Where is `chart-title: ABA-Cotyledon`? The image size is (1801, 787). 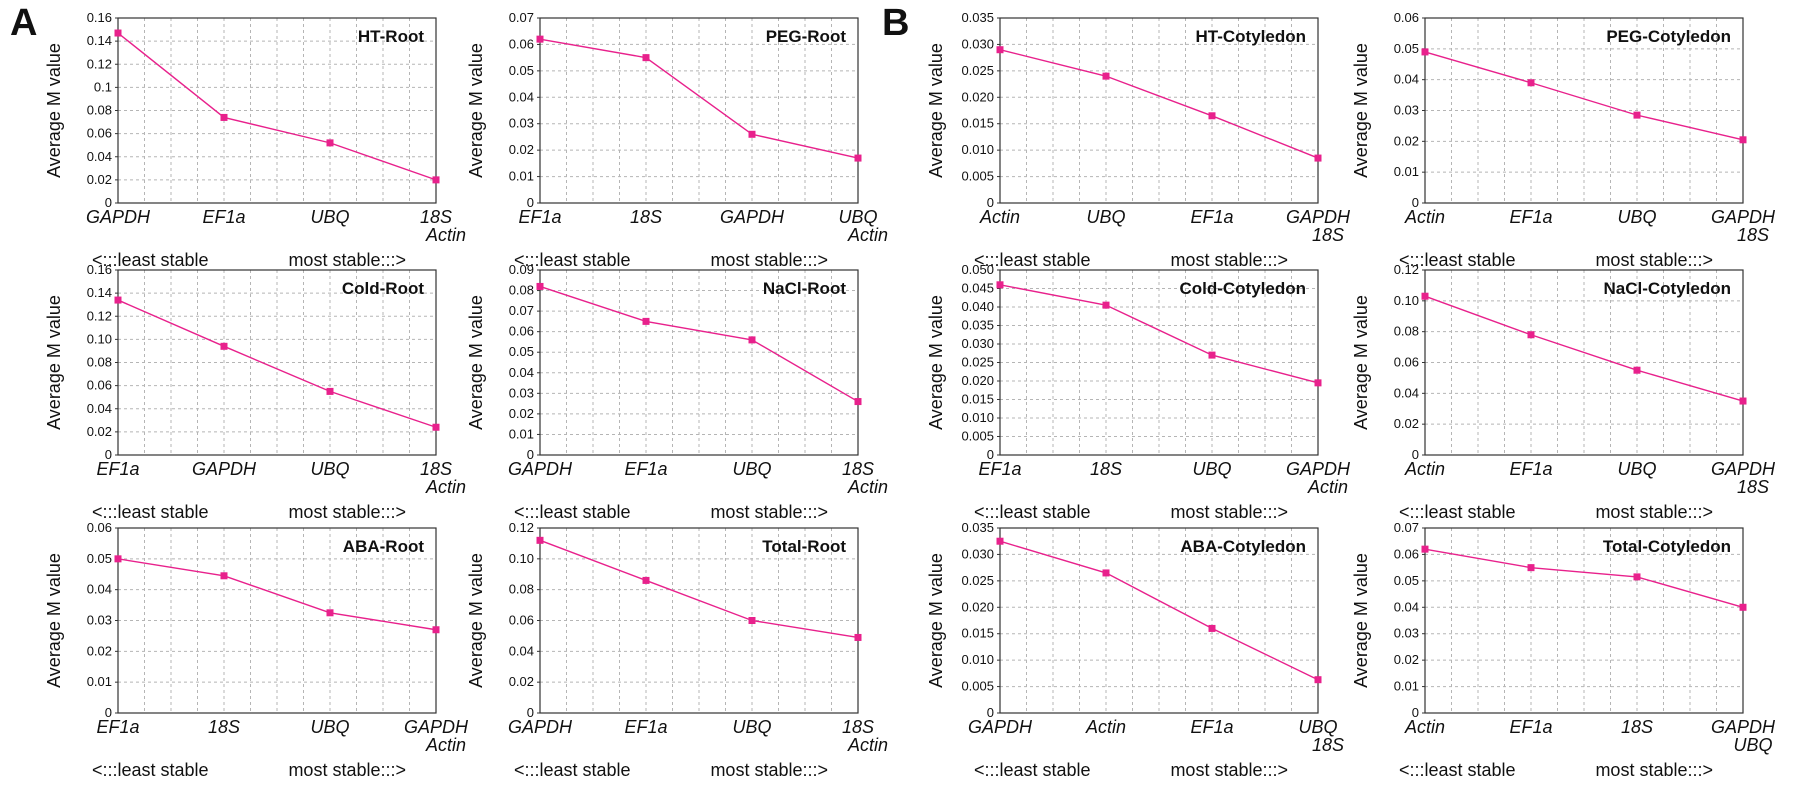
chart-title: ABA-Cotyledon is located at coordinates (1243, 546).